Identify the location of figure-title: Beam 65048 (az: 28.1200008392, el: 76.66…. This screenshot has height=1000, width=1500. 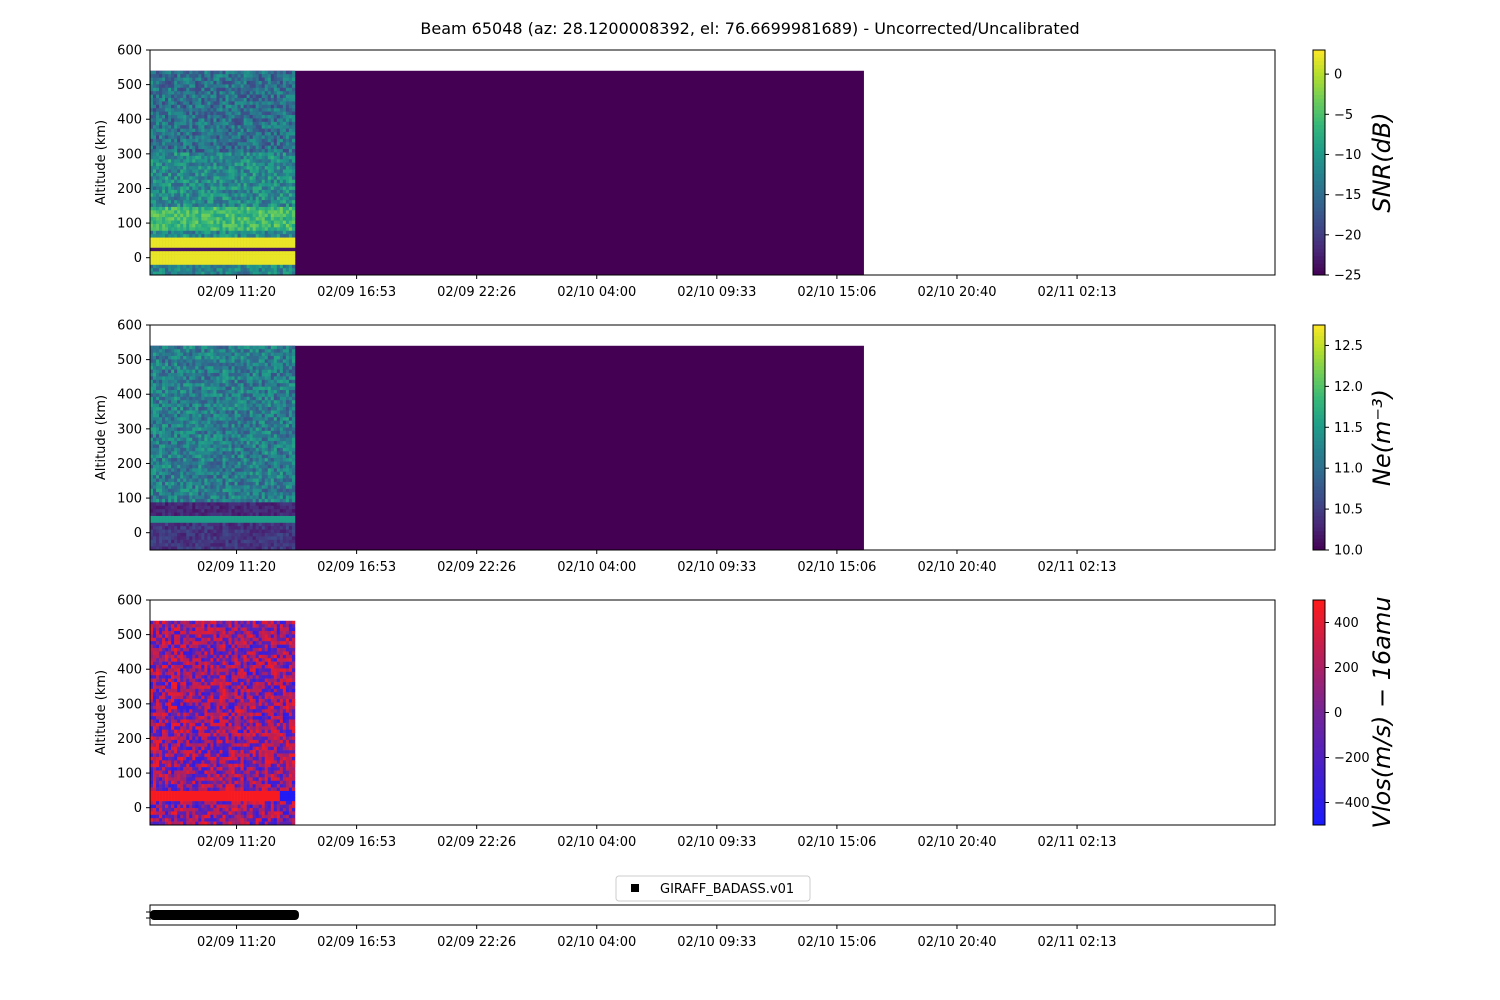
(749, 28).